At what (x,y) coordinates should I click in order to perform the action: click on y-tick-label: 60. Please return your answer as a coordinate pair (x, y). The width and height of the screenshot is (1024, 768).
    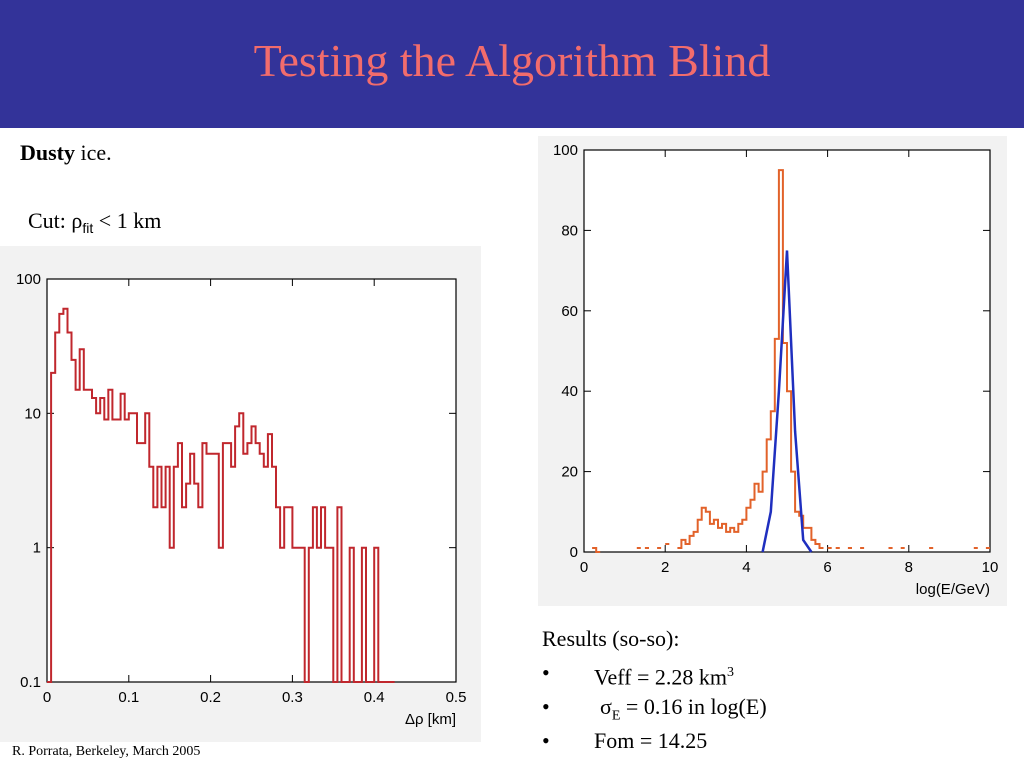
    Looking at the image, I should click on (569, 311).